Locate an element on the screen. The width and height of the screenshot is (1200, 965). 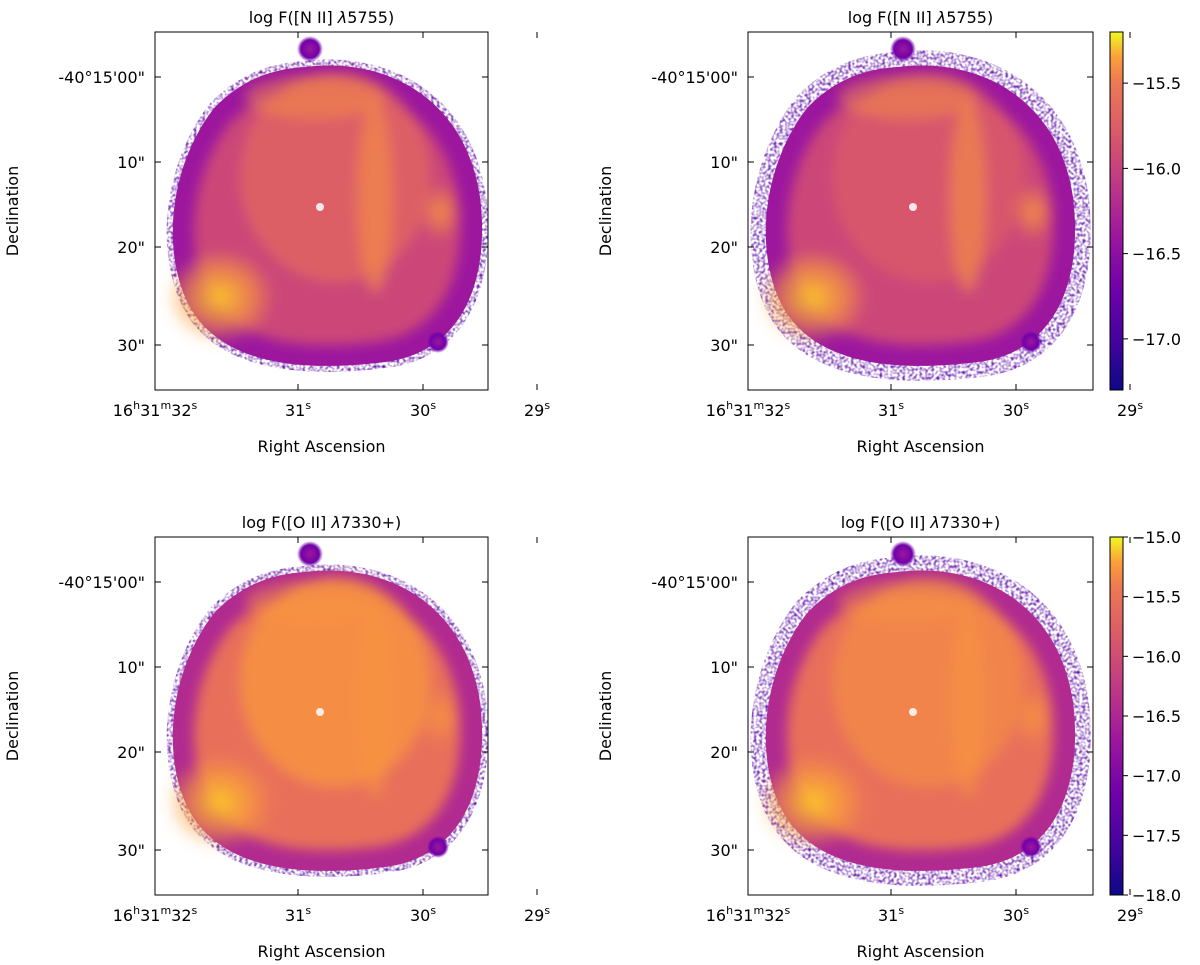
colorbar-tick-label: −17.5 is located at coordinates (1156, 835).